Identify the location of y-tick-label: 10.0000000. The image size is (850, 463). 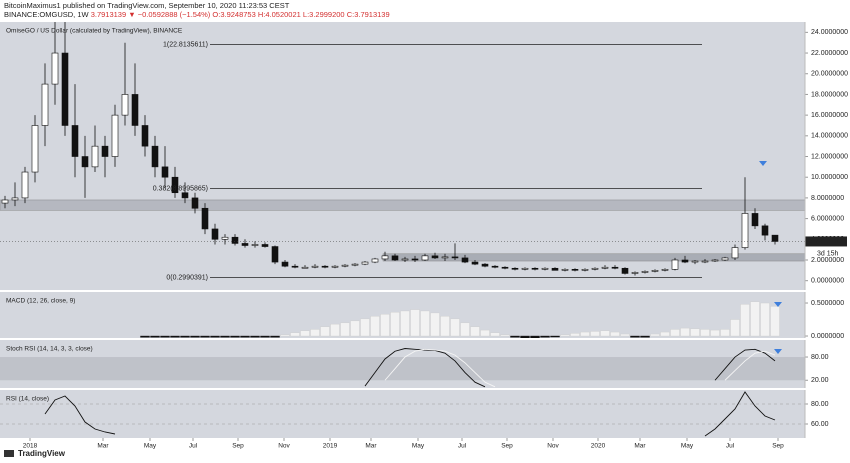
(829, 177).